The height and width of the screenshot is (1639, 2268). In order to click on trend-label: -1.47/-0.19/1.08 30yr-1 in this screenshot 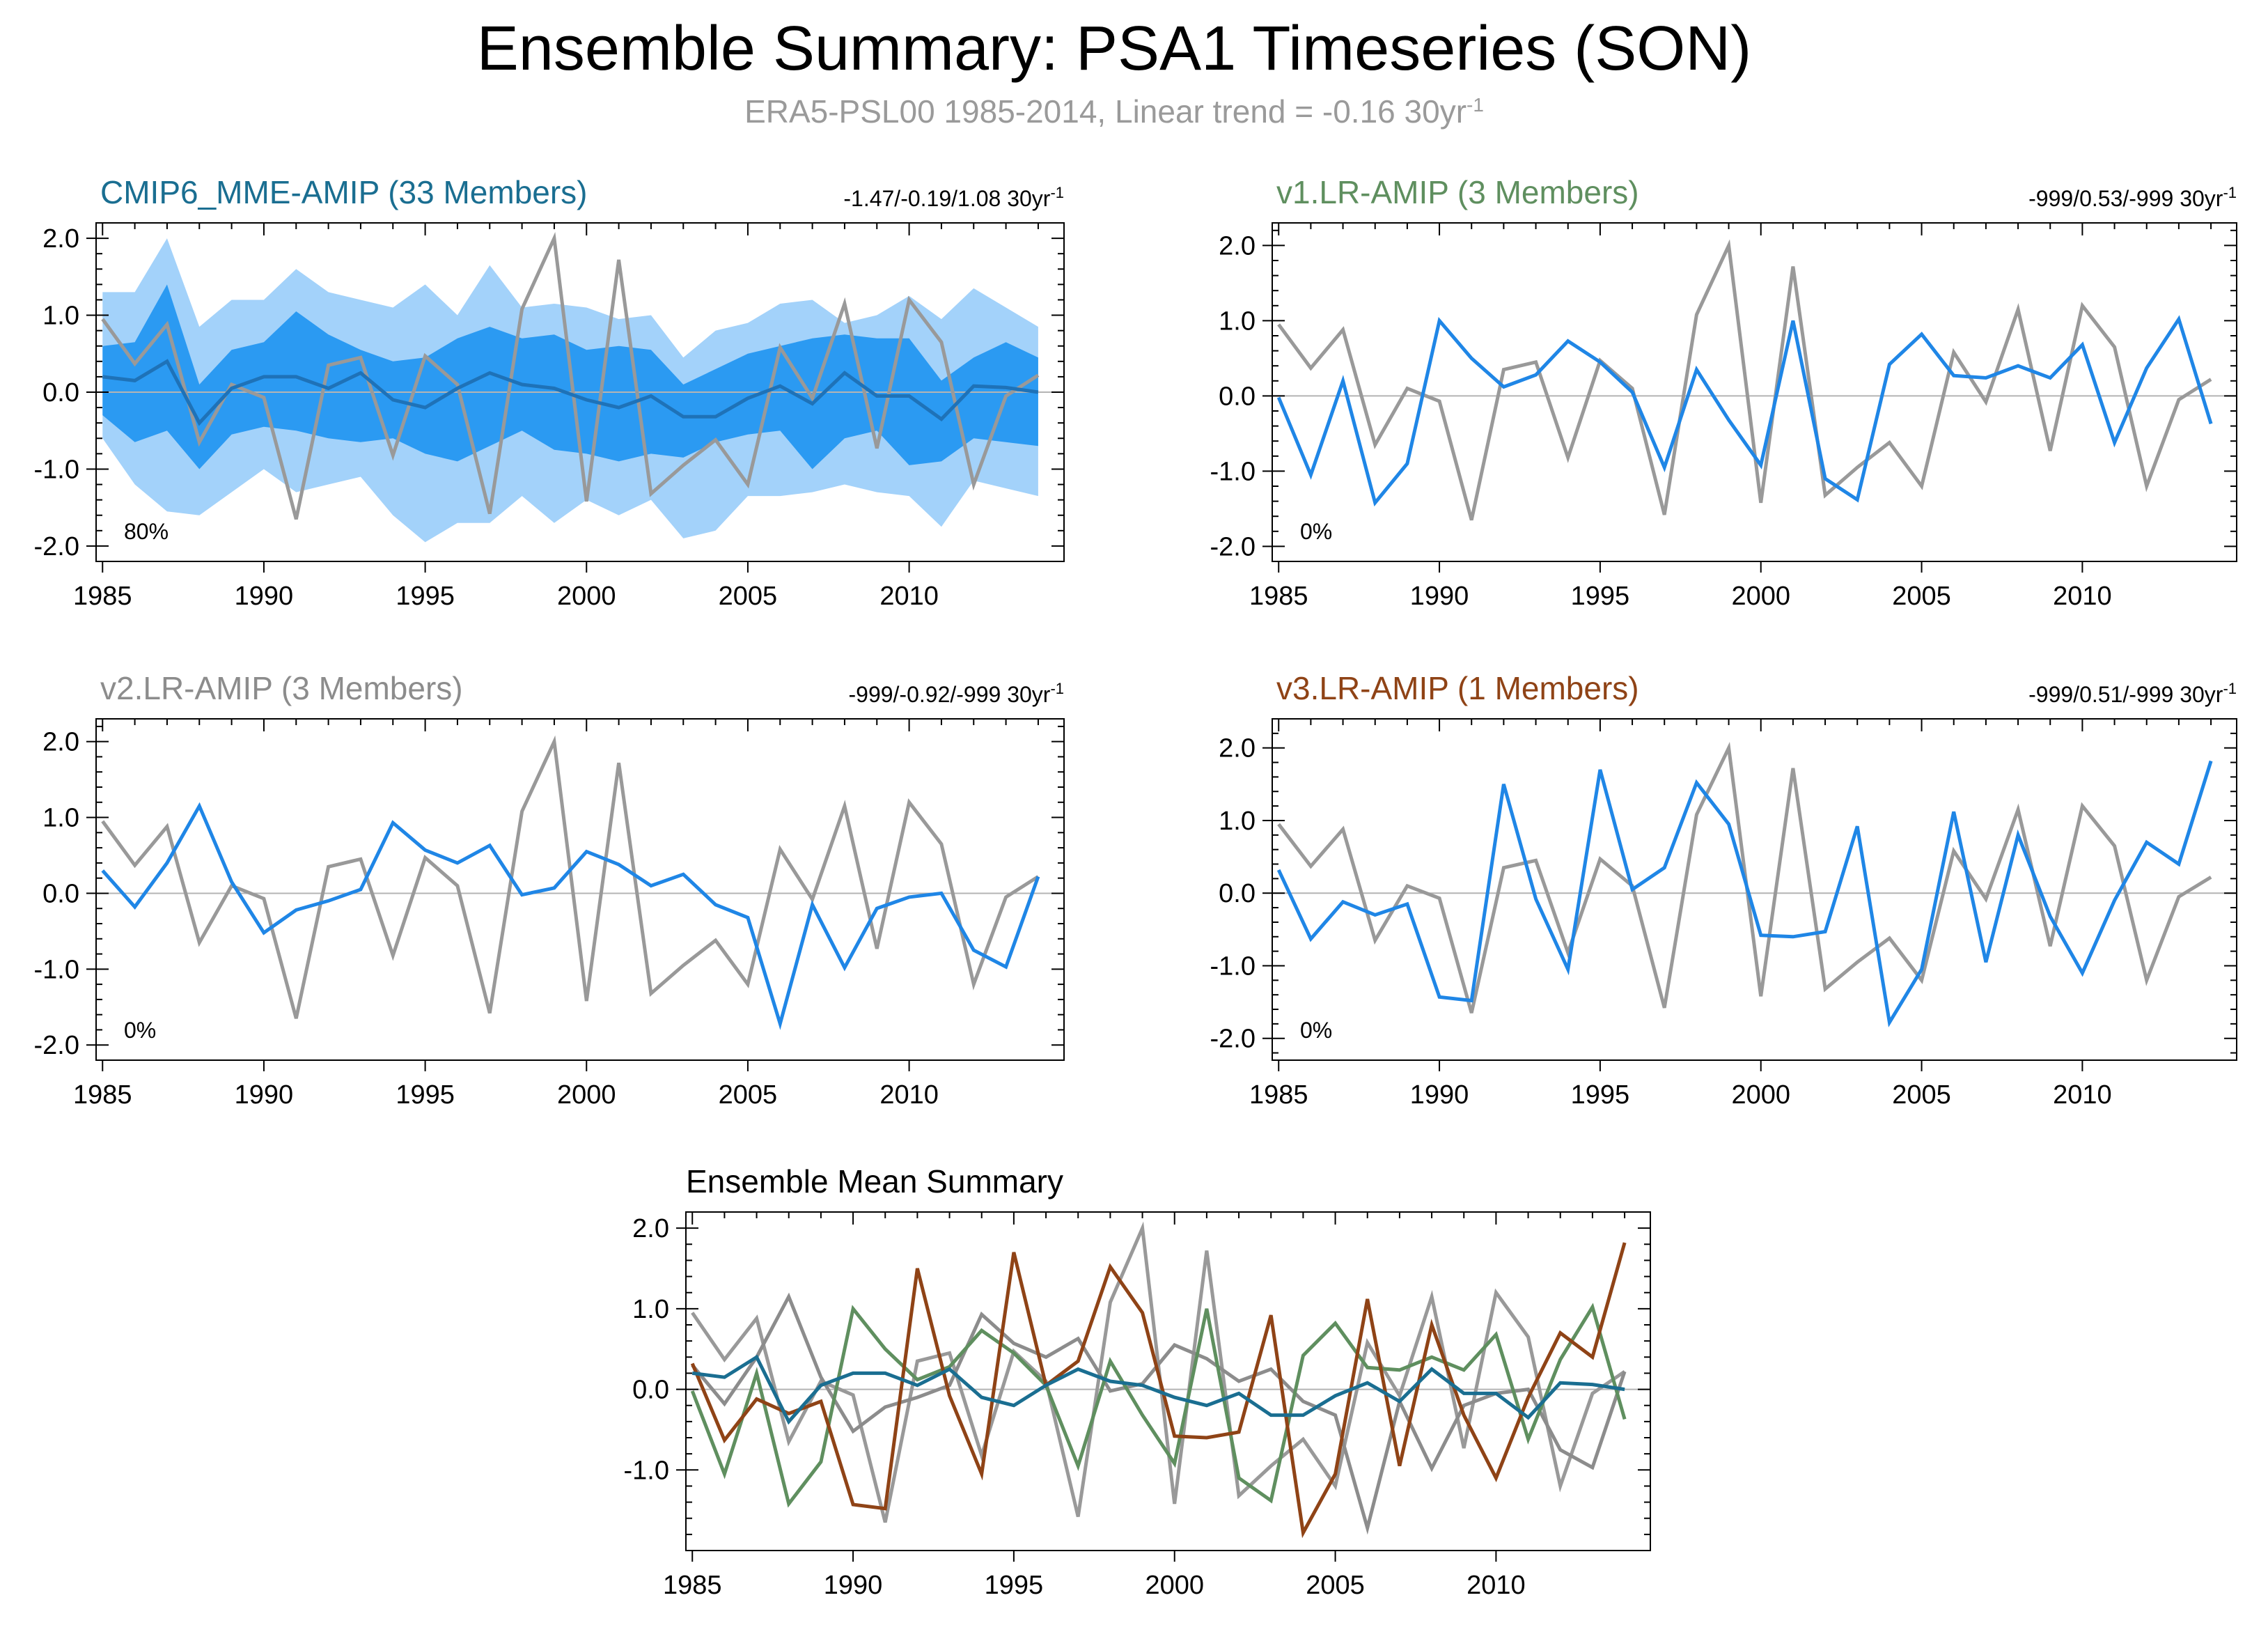, I will do `click(953, 197)`.